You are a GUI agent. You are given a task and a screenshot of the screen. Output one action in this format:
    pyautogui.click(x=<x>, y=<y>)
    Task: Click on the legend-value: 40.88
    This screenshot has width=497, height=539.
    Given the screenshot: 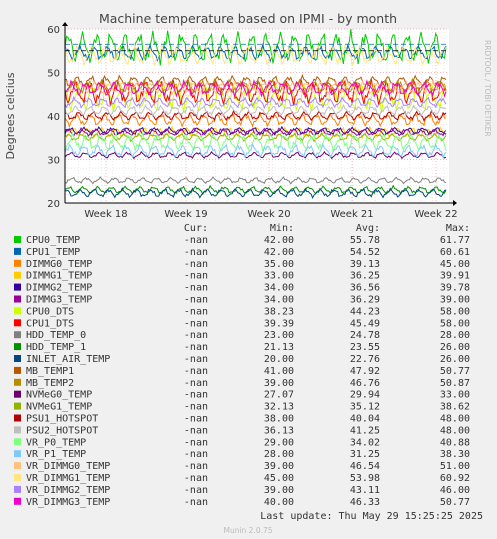 What is the action you would take?
    pyautogui.click(x=455, y=442)
    